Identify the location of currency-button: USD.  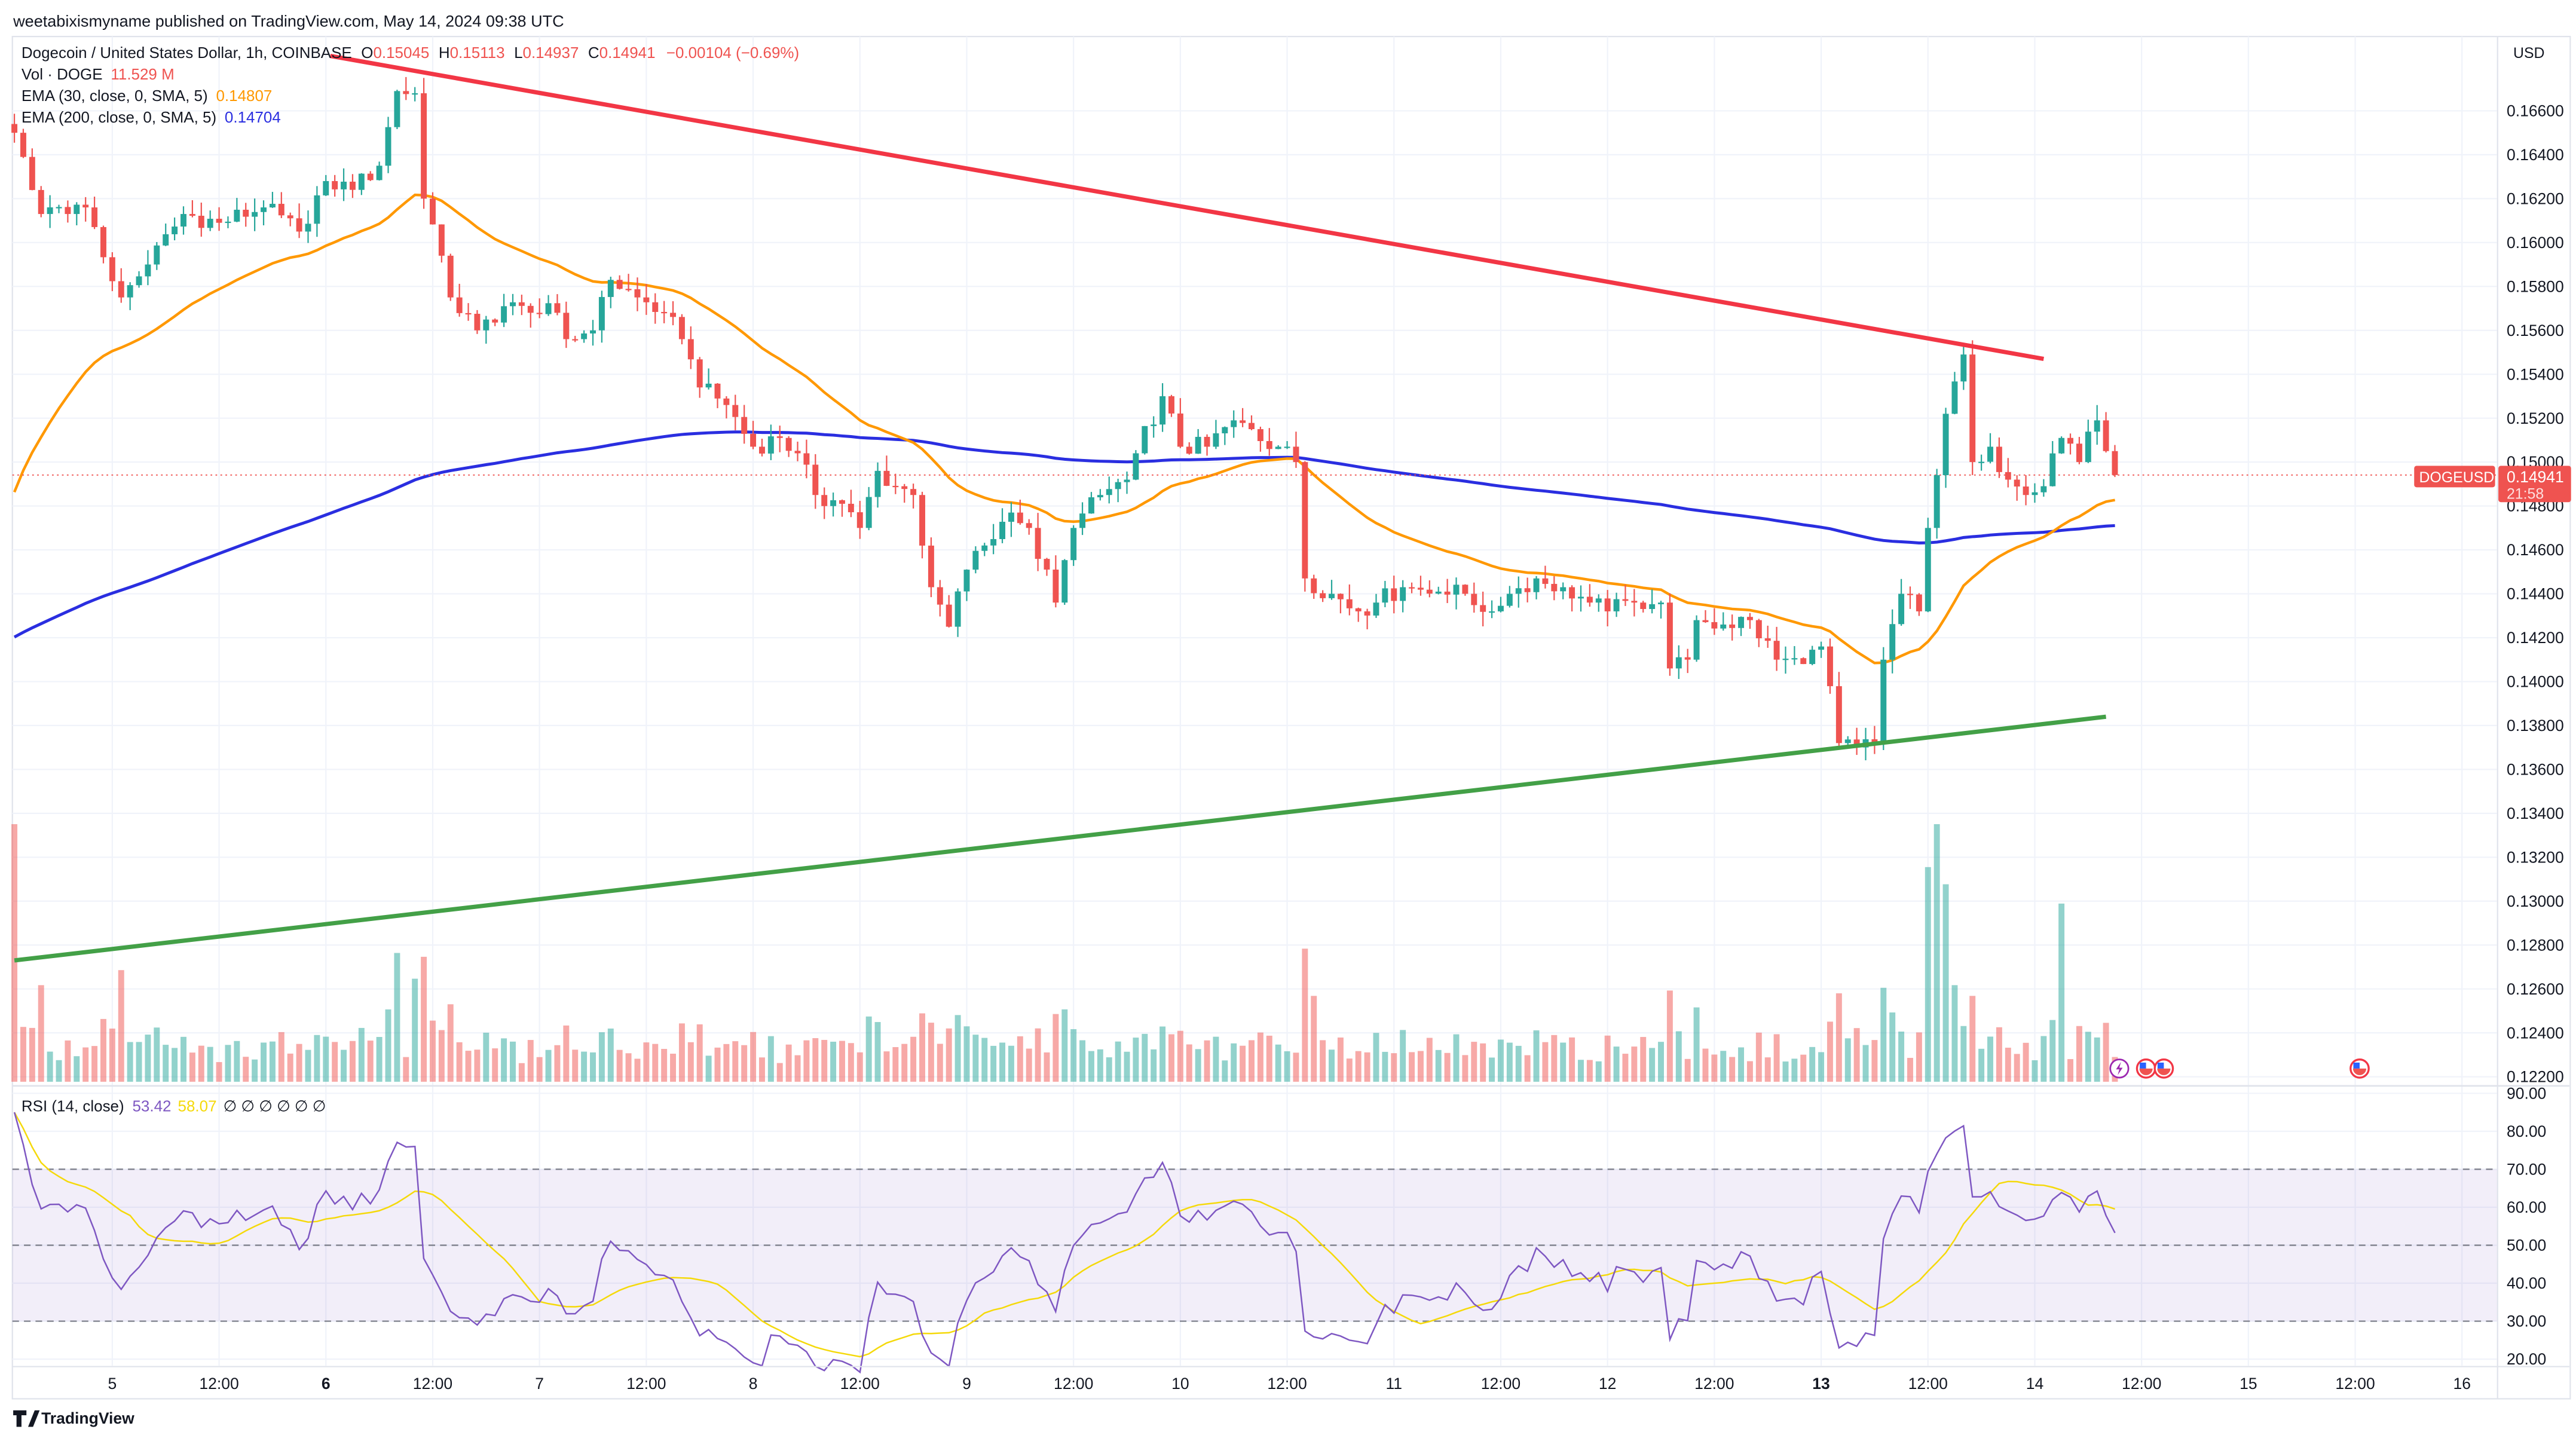
(2532, 52).